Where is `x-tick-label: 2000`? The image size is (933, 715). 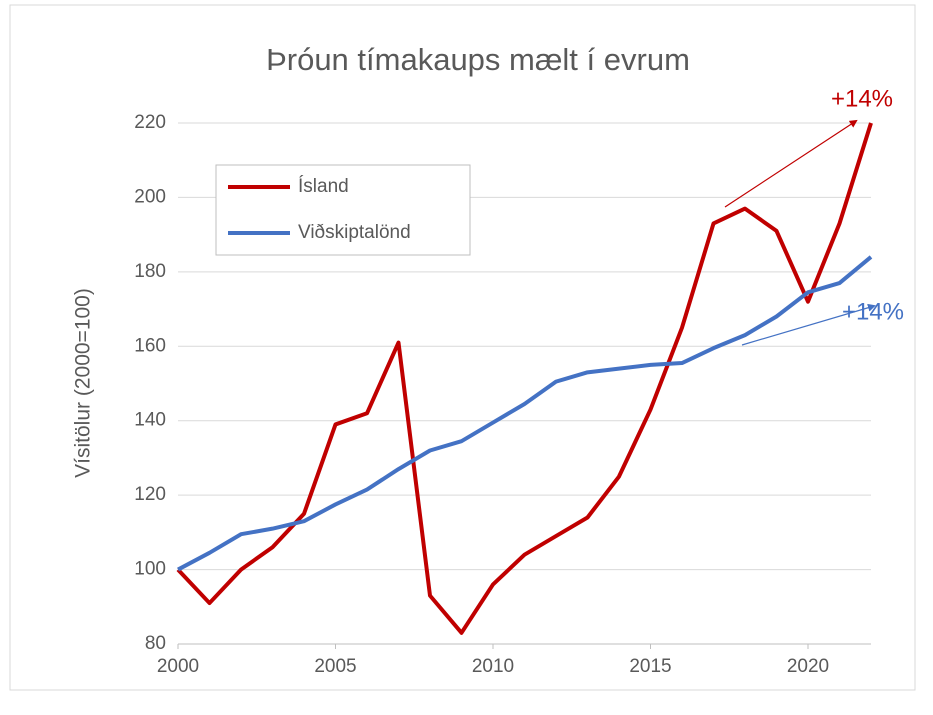 x-tick-label: 2000 is located at coordinates (178, 666).